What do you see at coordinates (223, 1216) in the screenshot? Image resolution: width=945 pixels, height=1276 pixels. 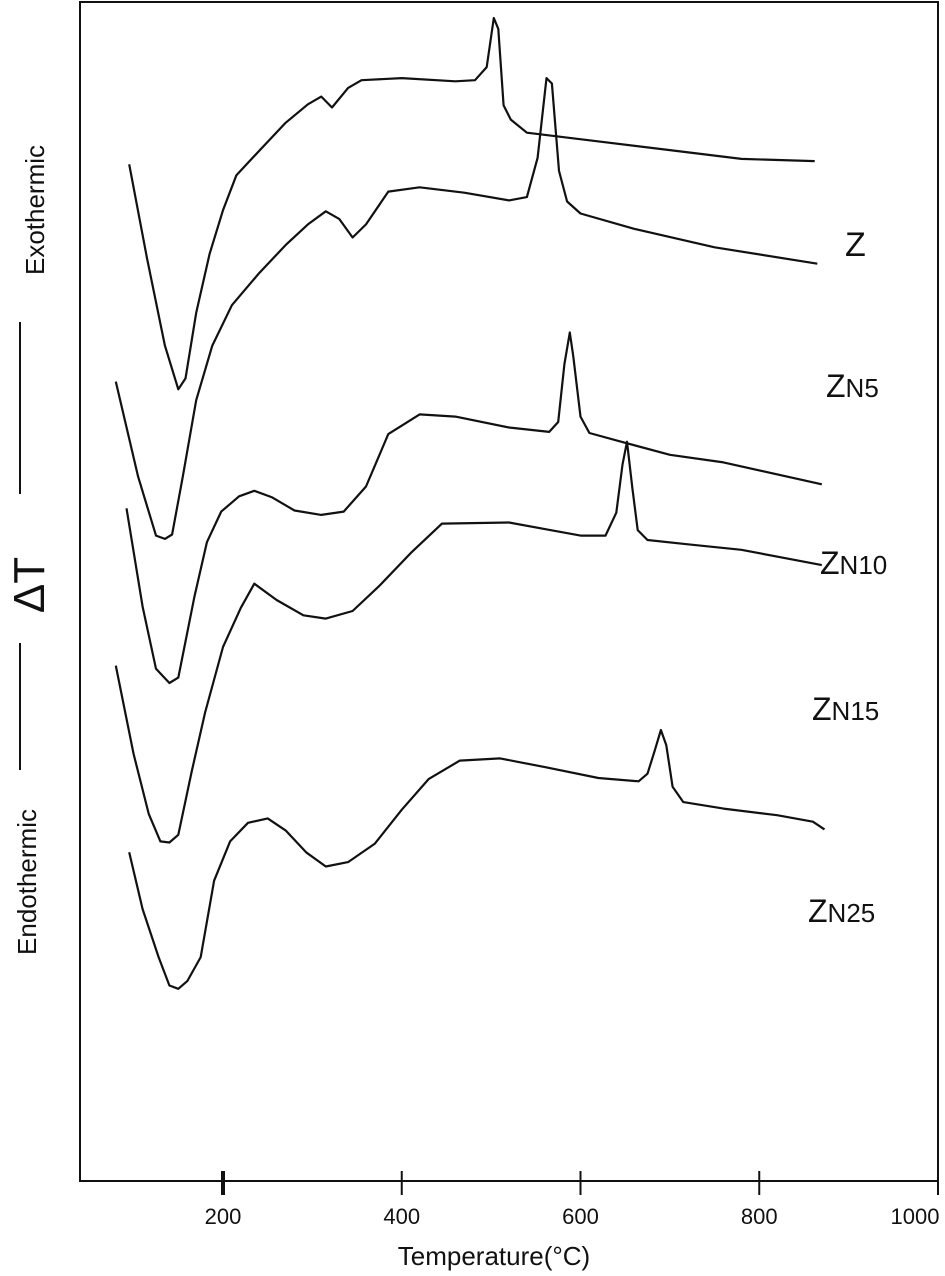 I see `x-tick-label-200: 200` at bounding box center [223, 1216].